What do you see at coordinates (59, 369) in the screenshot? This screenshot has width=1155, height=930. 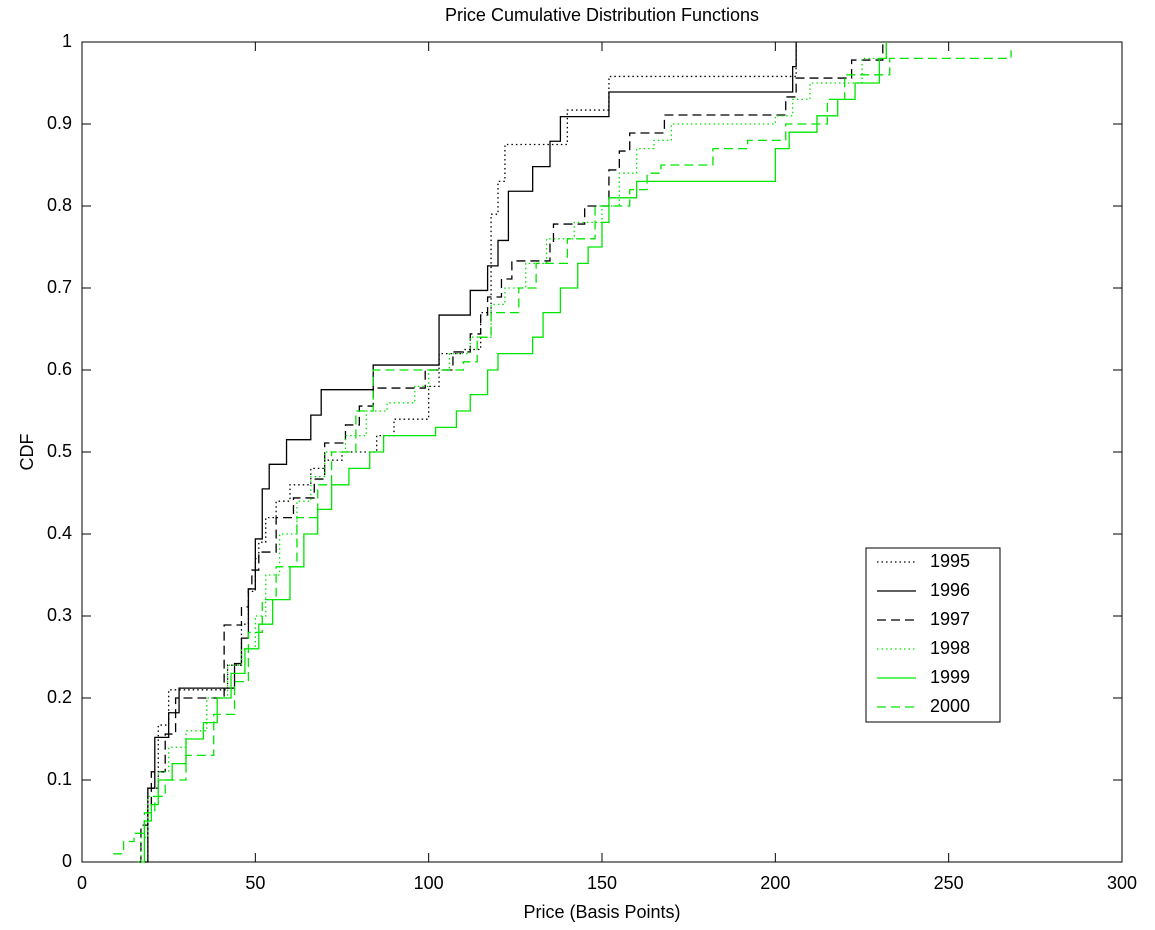 I see `y-tick-label: 0.6` at bounding box center [59, 369].